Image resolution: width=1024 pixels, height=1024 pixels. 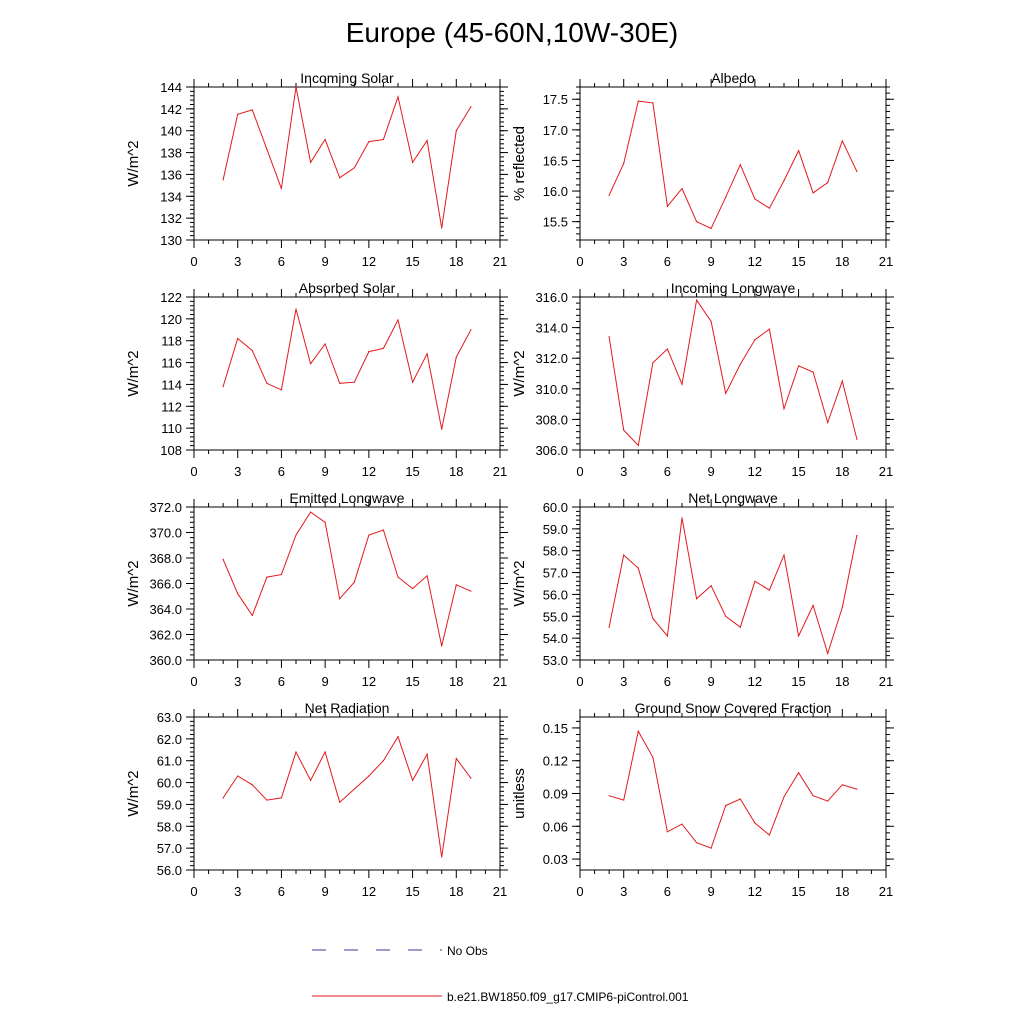 I want to click on y-tick-label: 314.0, so click(x=551, y=328).